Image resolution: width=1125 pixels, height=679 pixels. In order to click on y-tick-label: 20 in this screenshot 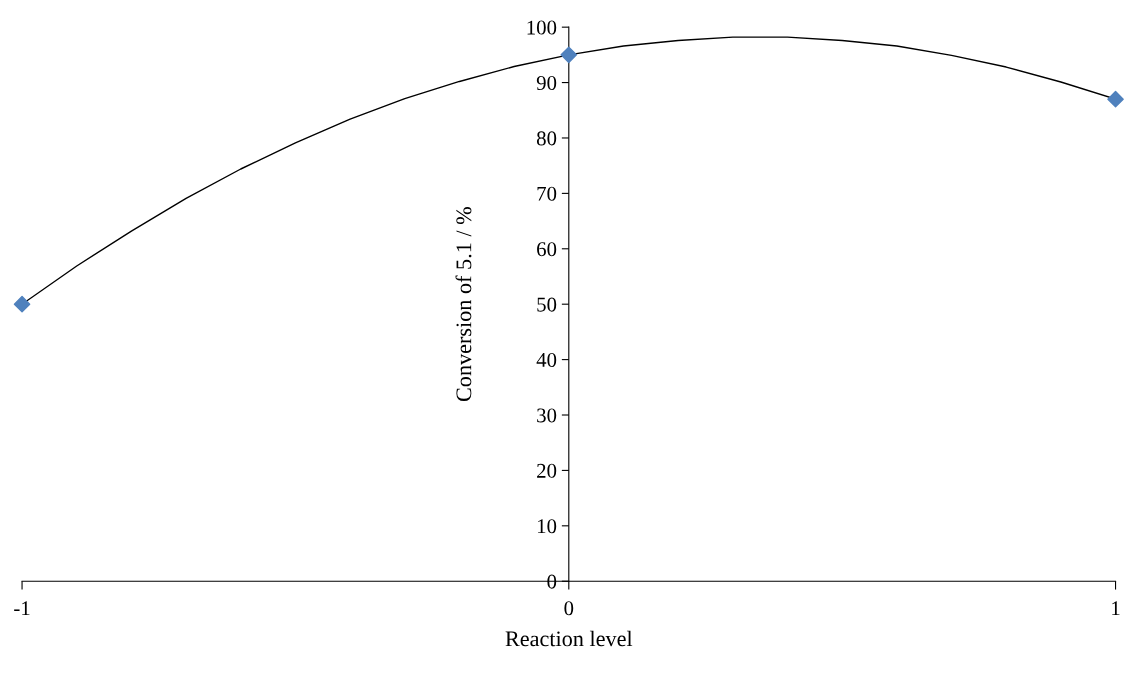, I will do `click(547, 470)`.